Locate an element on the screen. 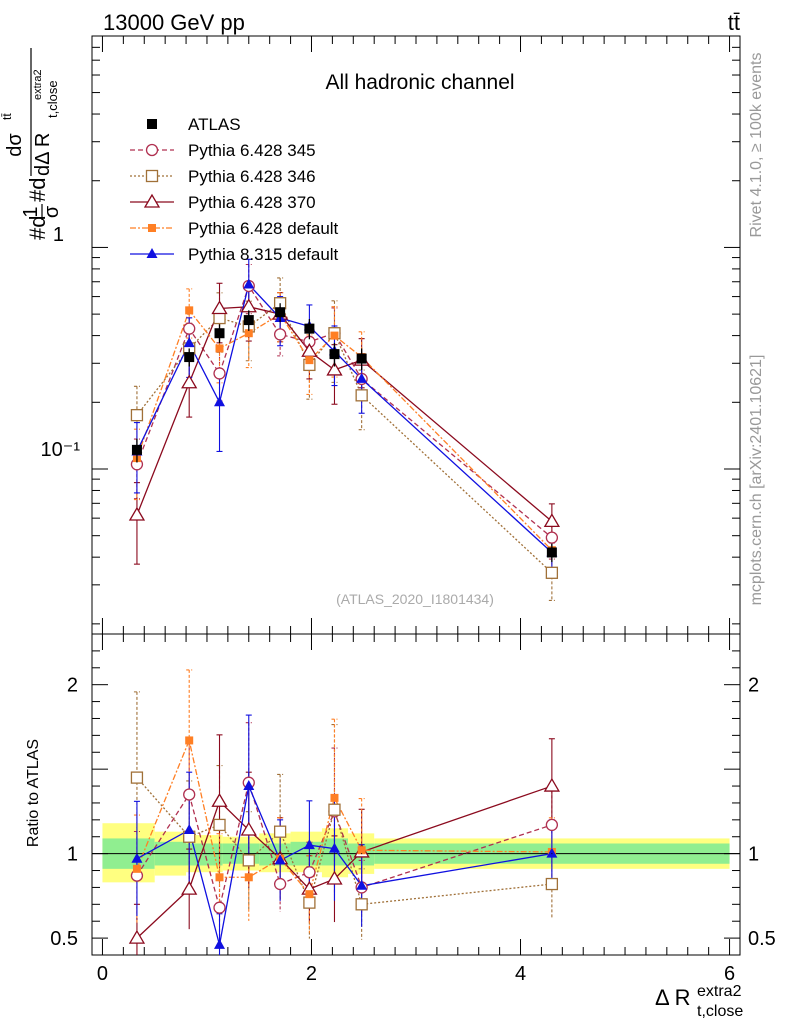 The image size is (786, 1024). ratio-uncertainty-bands is located at coordinates (416, 853).